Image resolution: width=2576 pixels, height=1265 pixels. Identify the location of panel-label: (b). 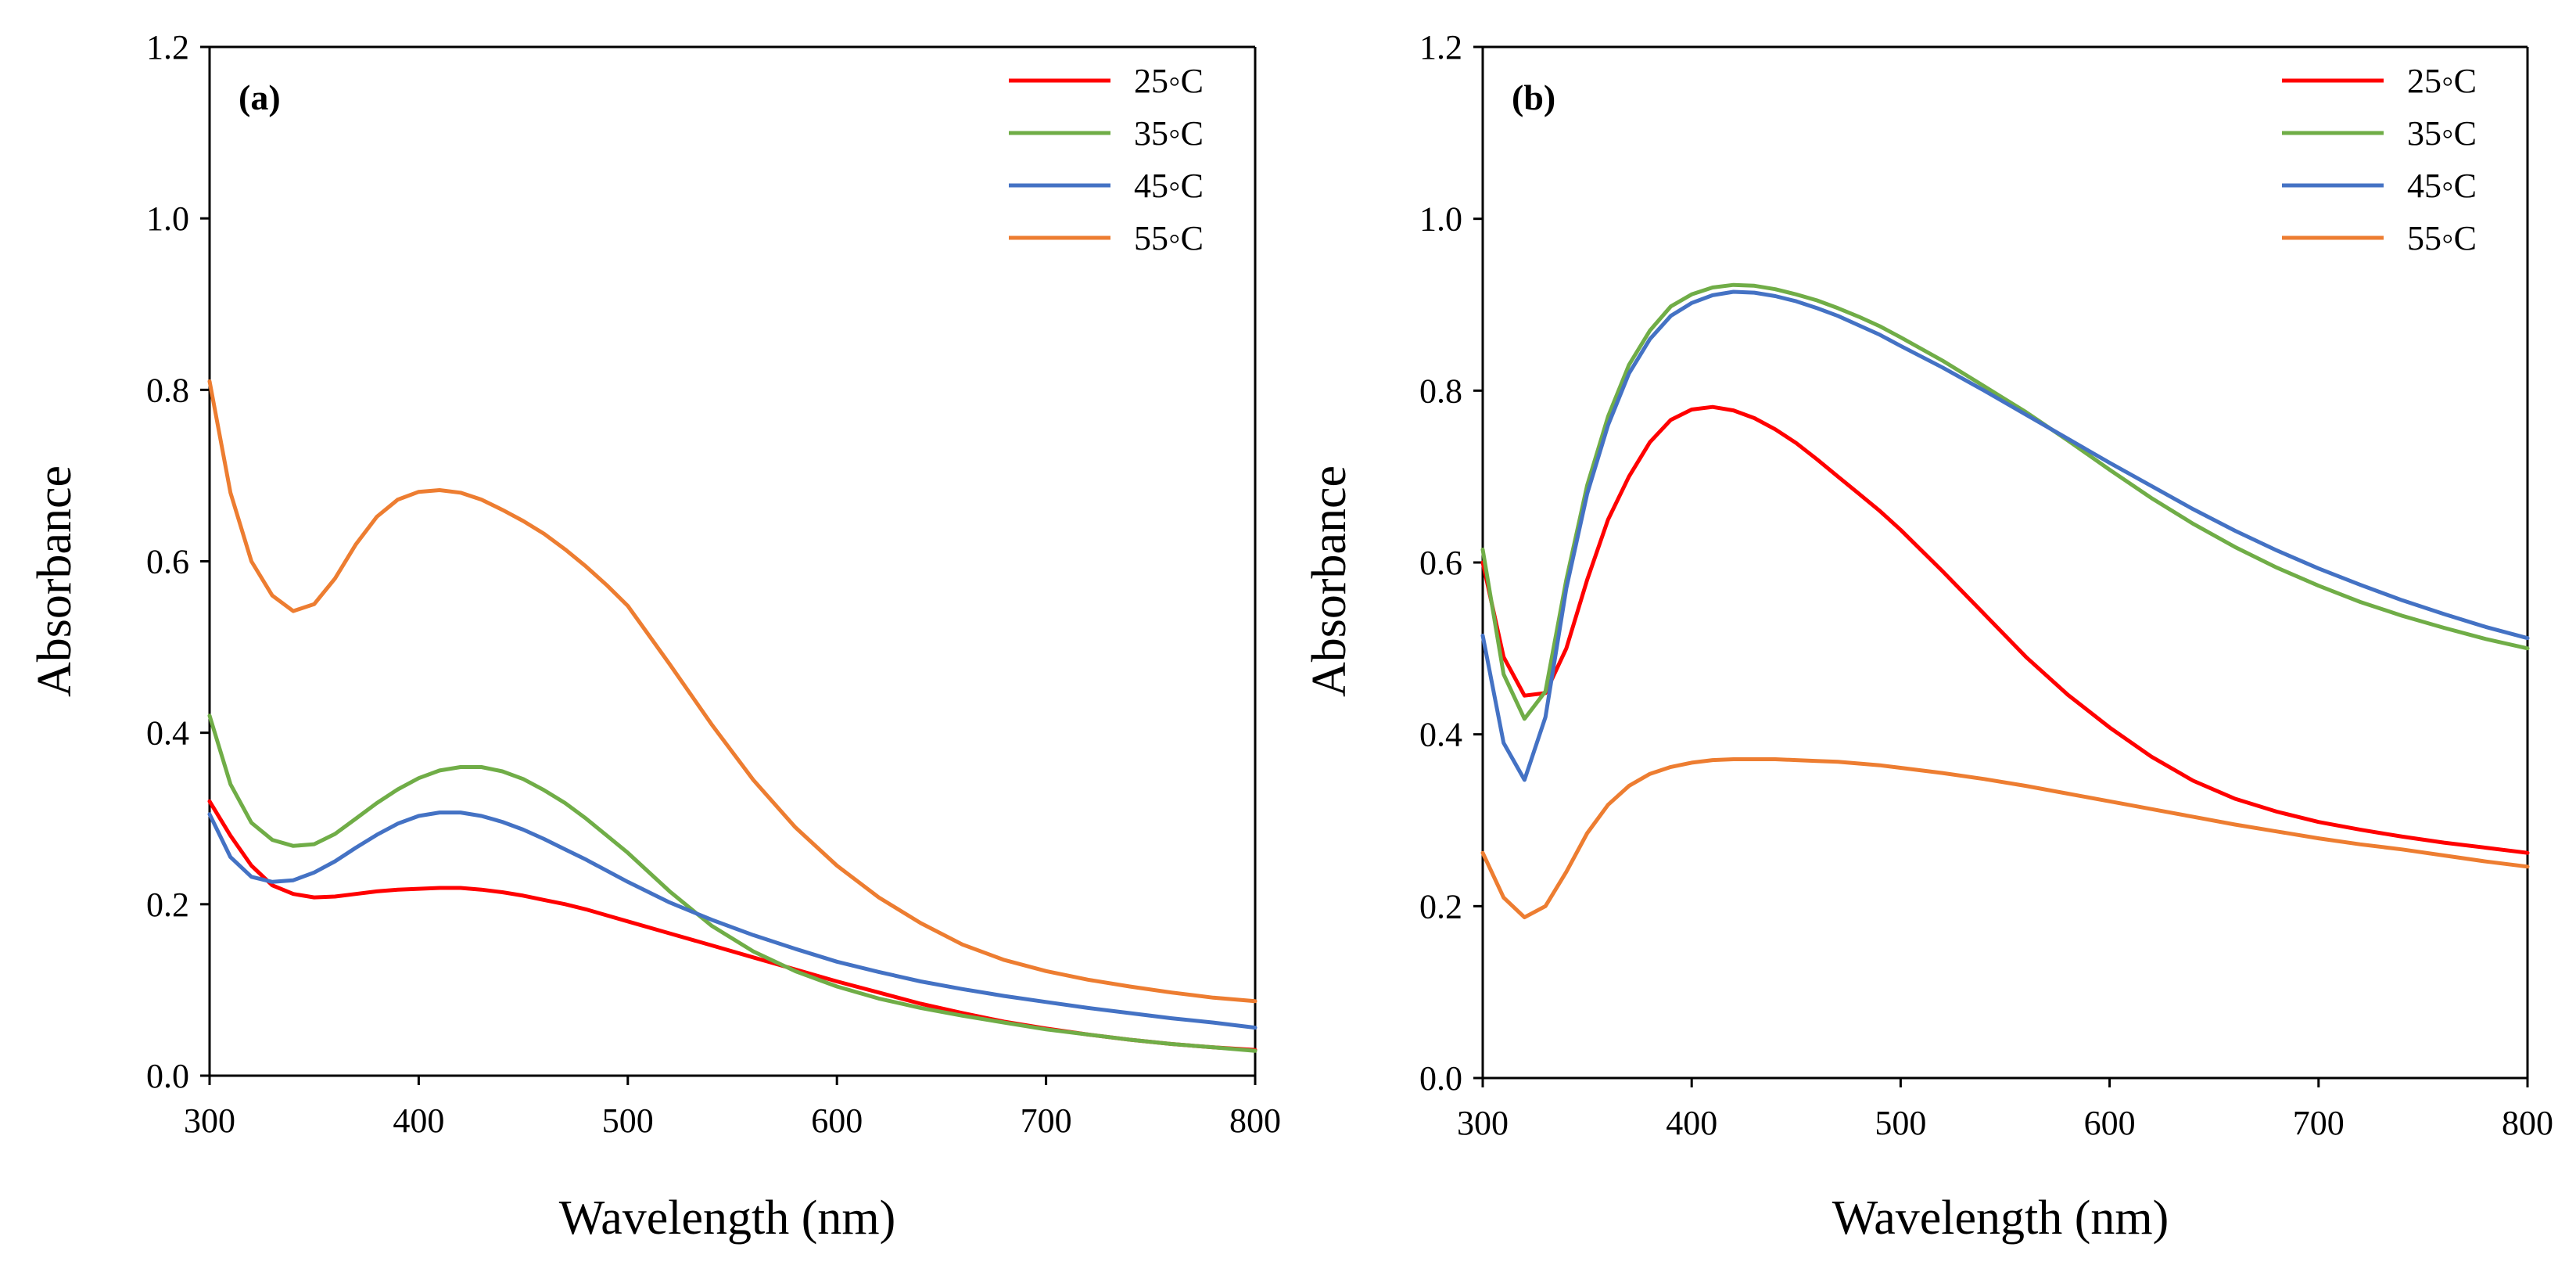
(1533, 97).